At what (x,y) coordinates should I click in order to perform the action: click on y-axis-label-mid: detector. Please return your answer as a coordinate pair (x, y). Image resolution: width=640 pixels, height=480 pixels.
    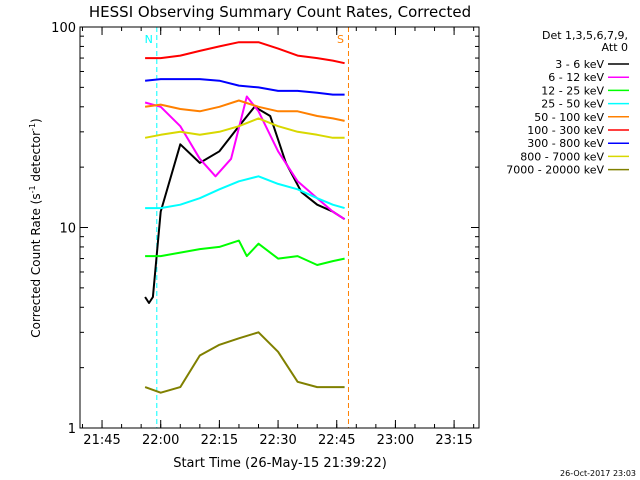
    Looking at the image, I should click on (36, 158).